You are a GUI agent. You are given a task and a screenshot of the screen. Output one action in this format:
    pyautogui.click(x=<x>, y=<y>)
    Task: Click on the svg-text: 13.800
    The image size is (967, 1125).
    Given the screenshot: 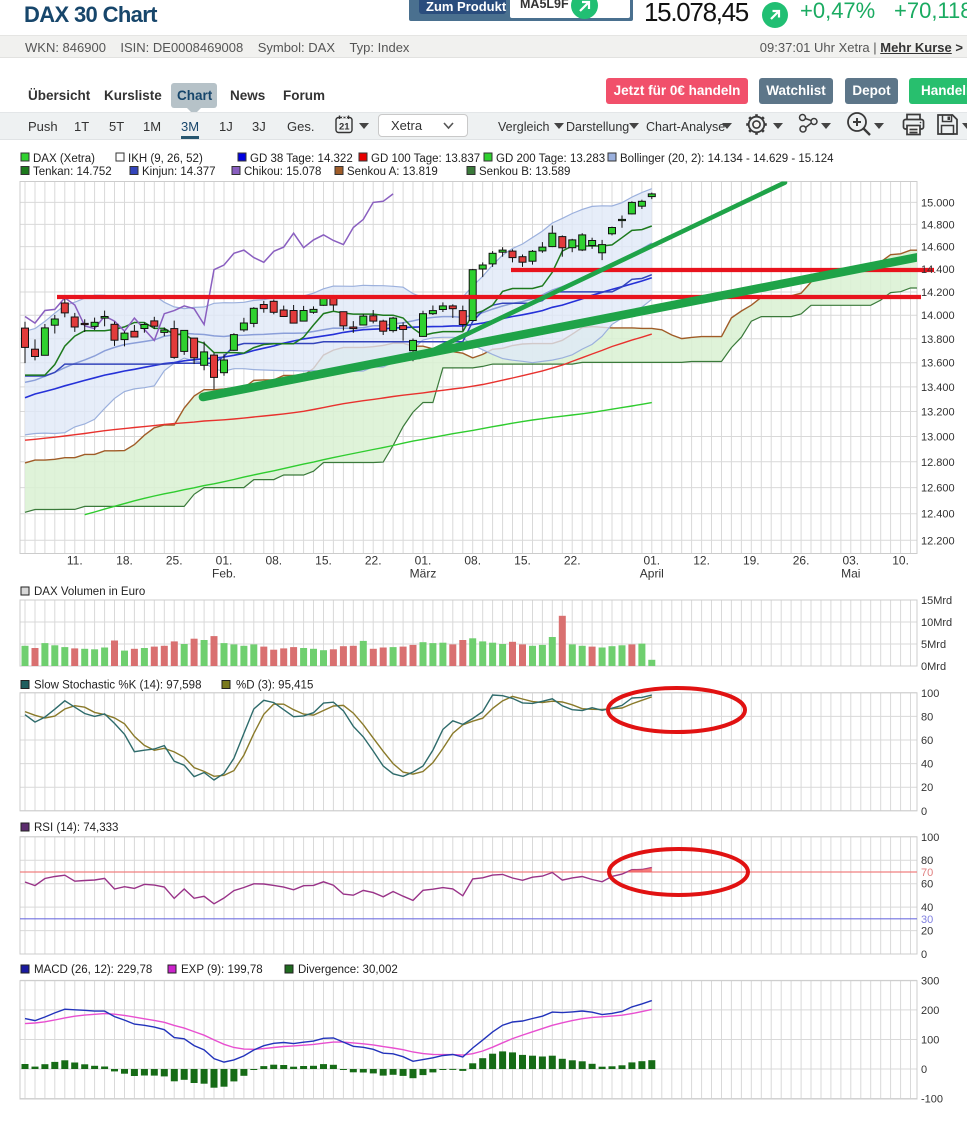 What is the action you would take?
    pyautogui.click(x=938, y=340)
    